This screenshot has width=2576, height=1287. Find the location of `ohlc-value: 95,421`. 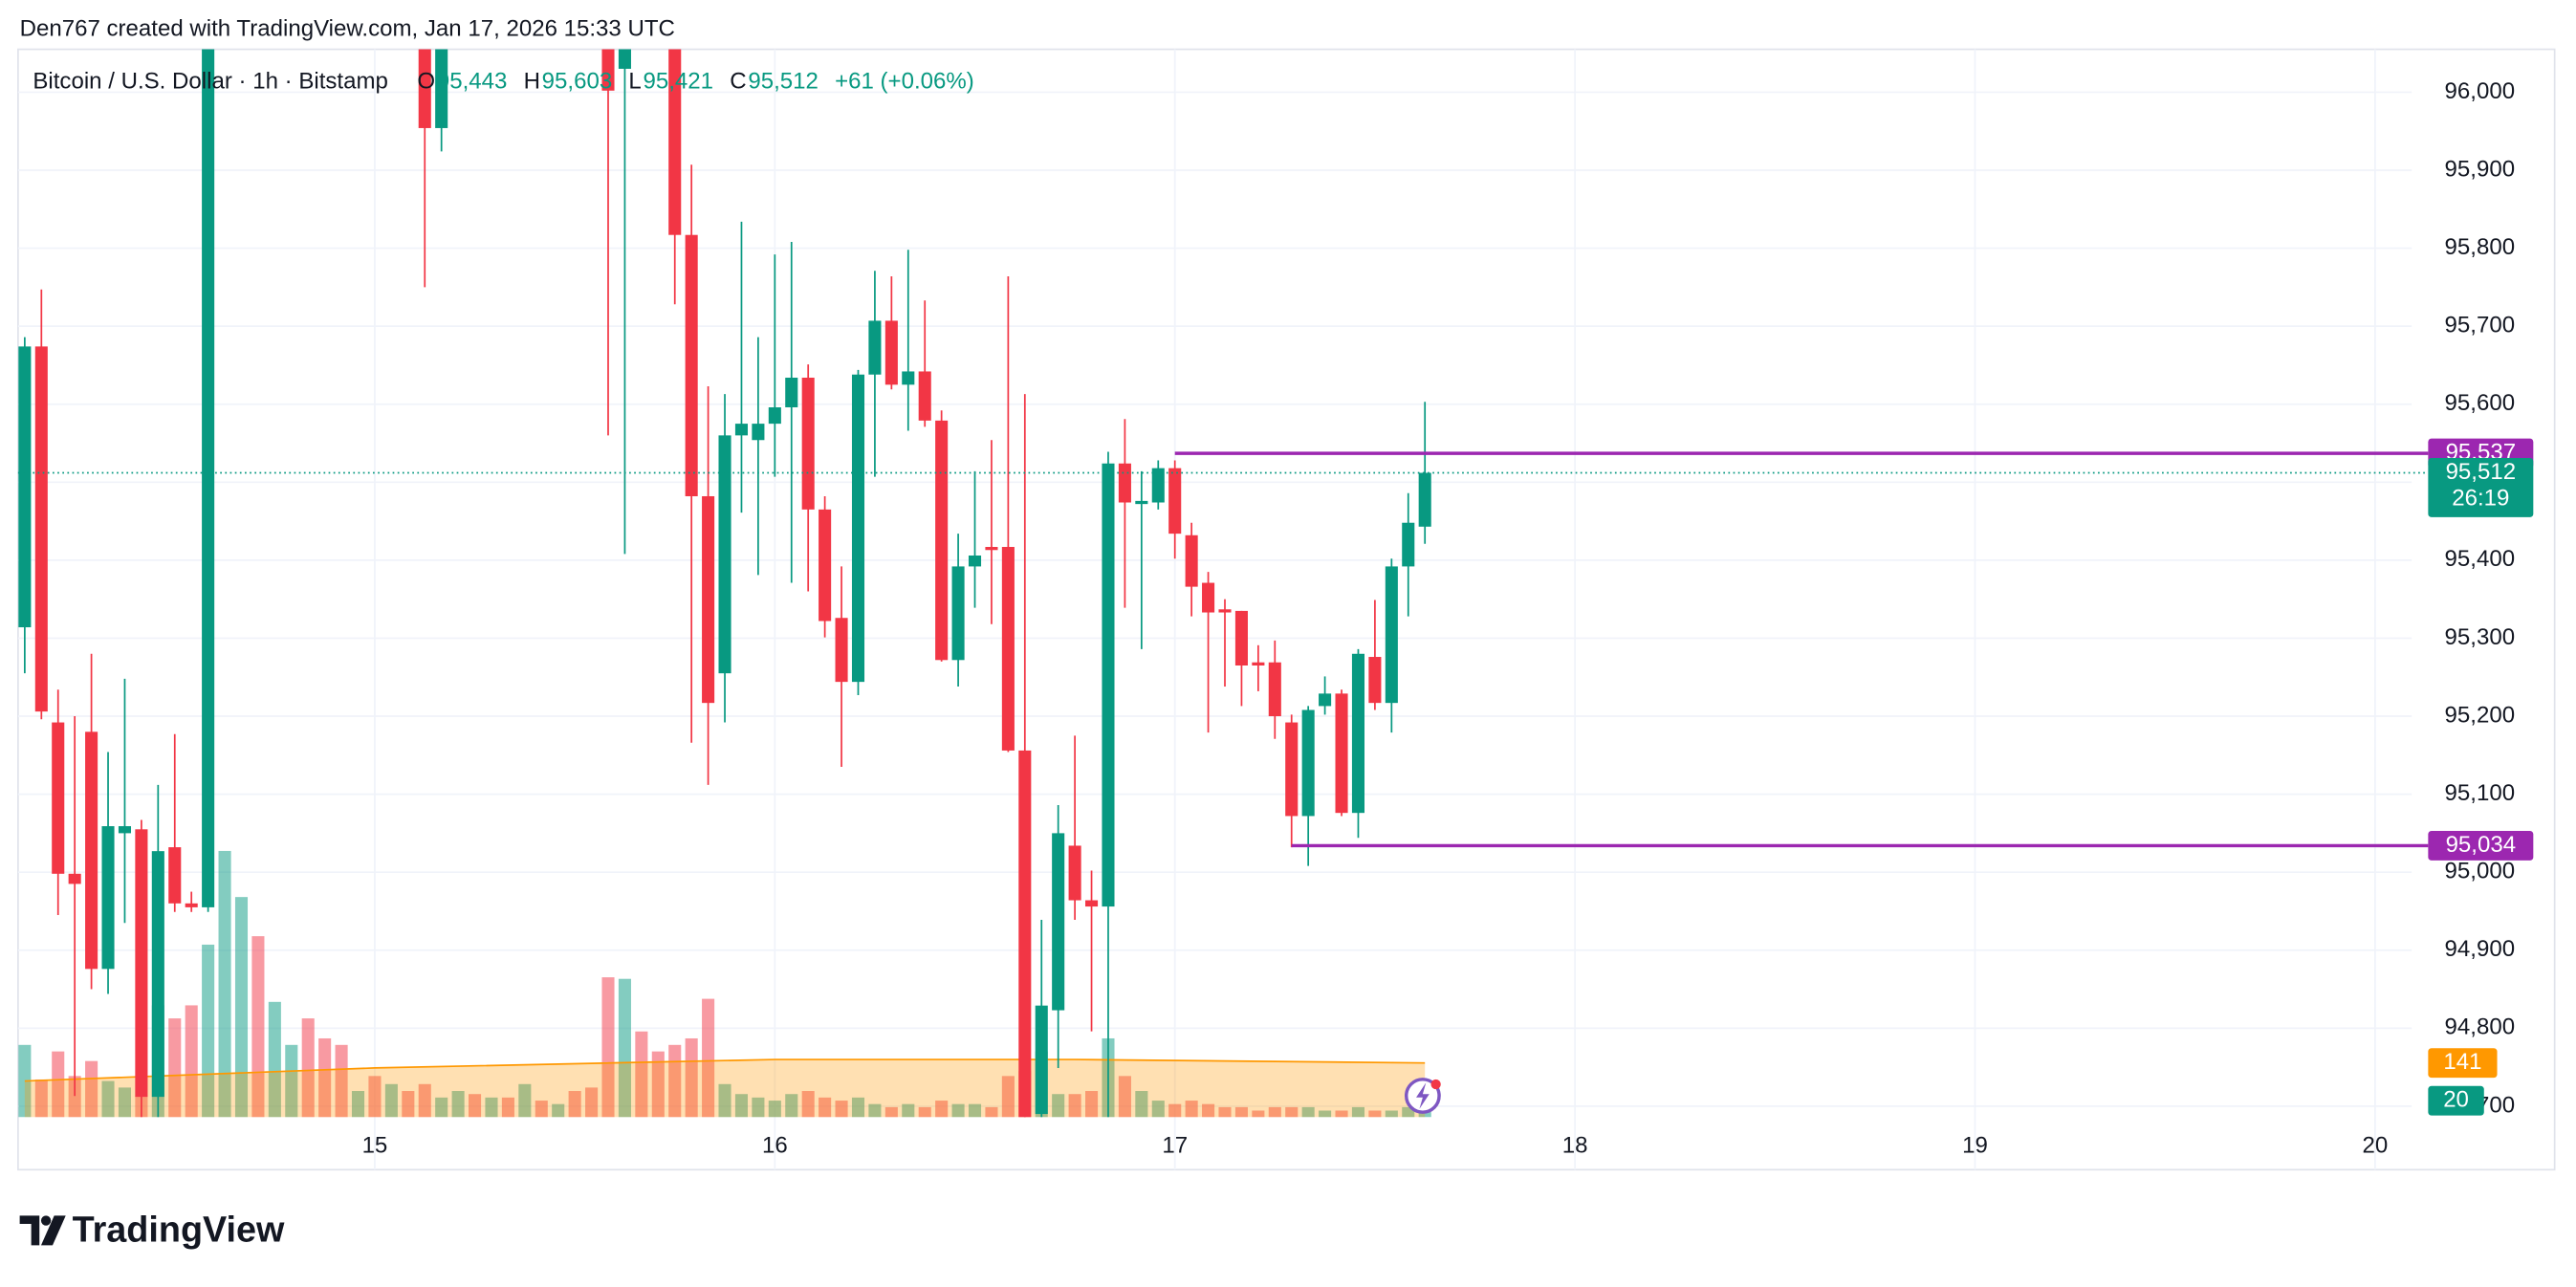

ohlc-value: 95,421 is located at coordinates (679, 81).